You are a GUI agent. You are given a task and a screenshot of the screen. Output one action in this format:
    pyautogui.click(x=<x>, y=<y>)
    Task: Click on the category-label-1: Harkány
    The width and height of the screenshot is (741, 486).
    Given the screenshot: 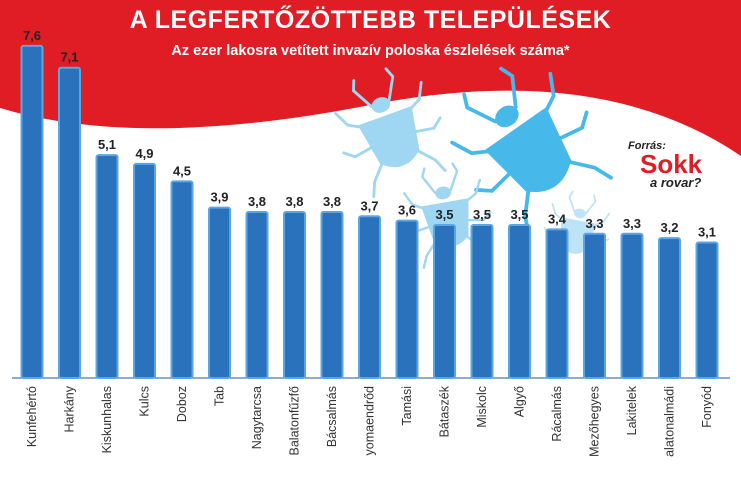 What is the action you would take?
    pyautogui.click(x=70, y=408)
    